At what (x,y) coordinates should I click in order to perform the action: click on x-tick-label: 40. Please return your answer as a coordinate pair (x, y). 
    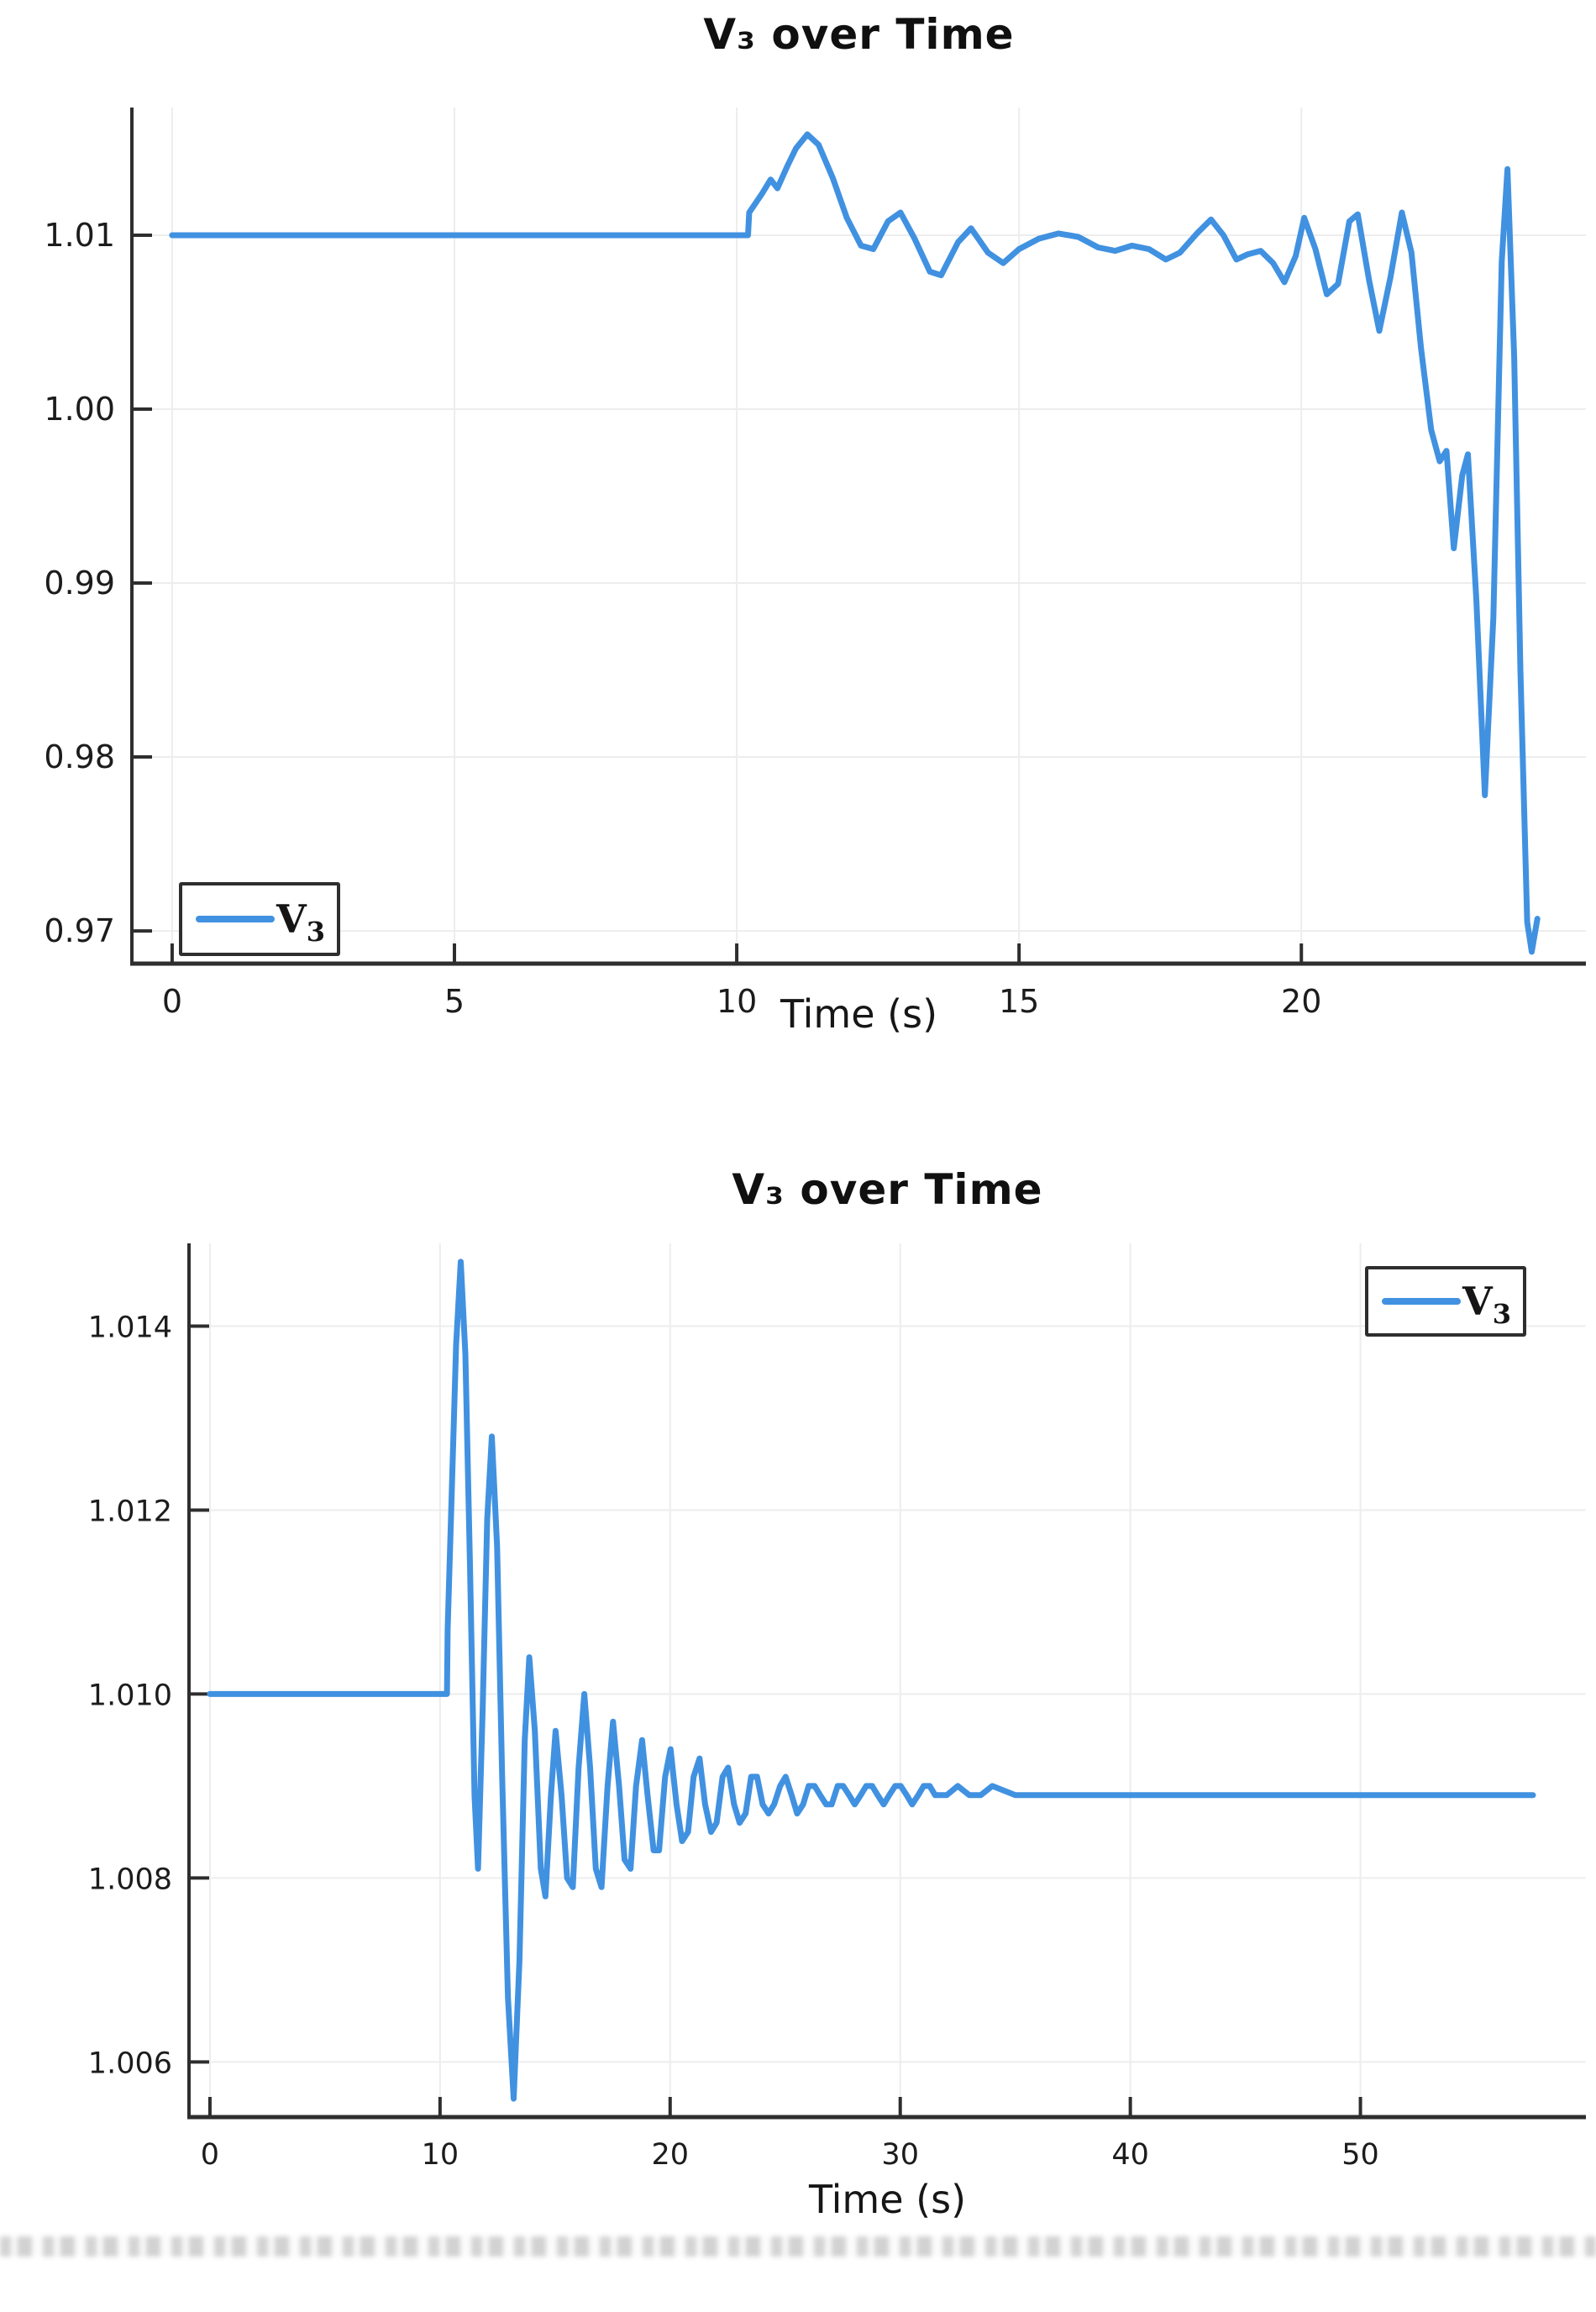
    Looking at the image, I should click on (1130, 2155).